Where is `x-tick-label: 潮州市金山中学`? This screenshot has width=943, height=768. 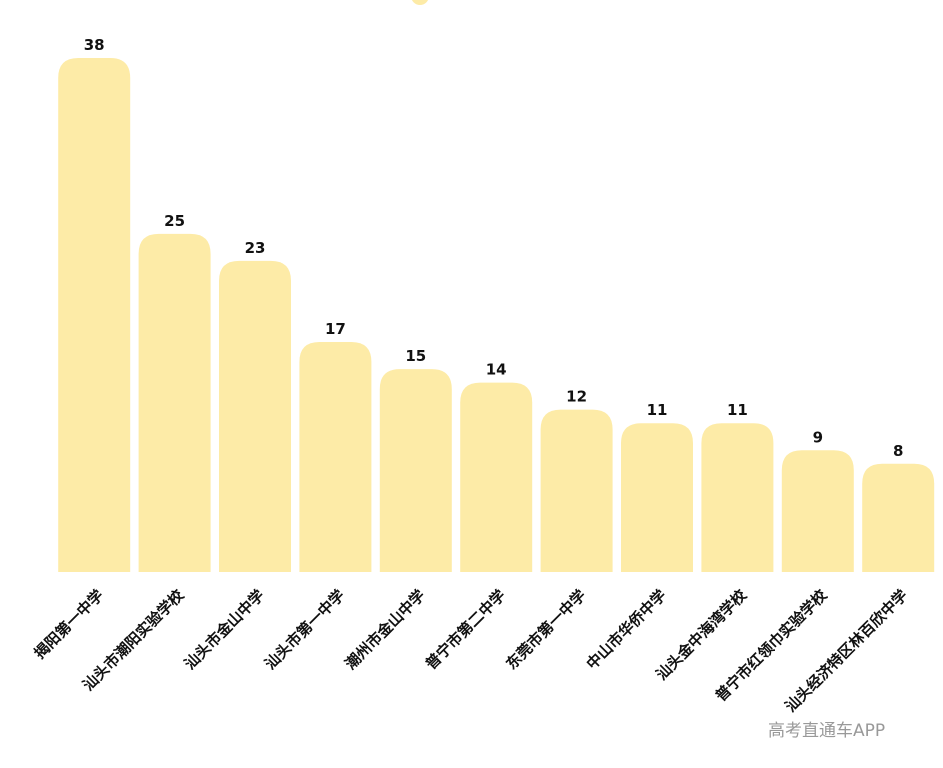 x-tick-label: 潮州市金山中学 is located at coordinates (385, 629).